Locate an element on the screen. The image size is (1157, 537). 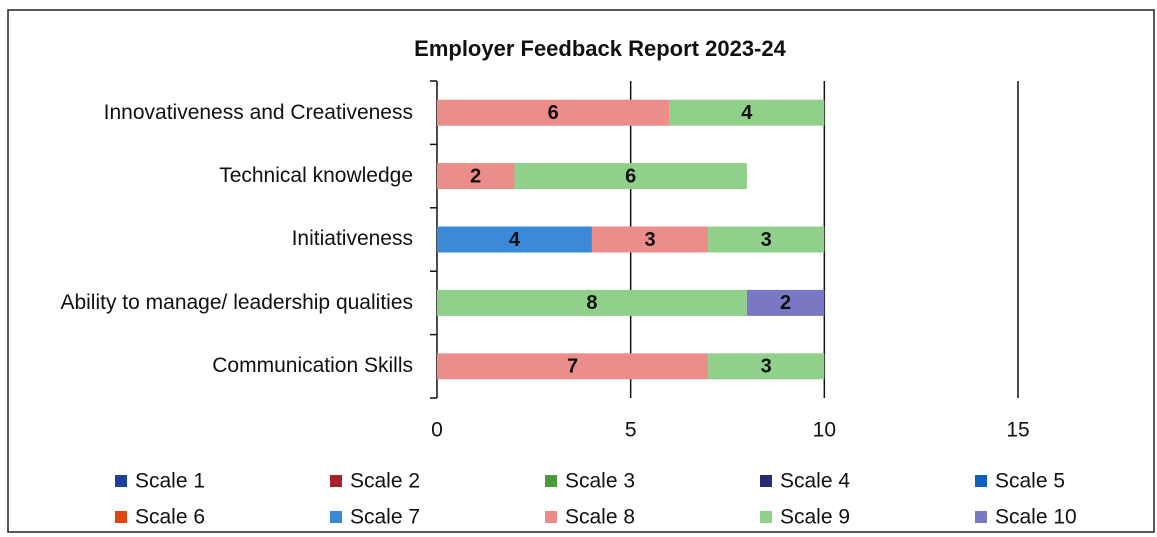
y-tick-label: Communication Skills is located at coordinates (223, 366).